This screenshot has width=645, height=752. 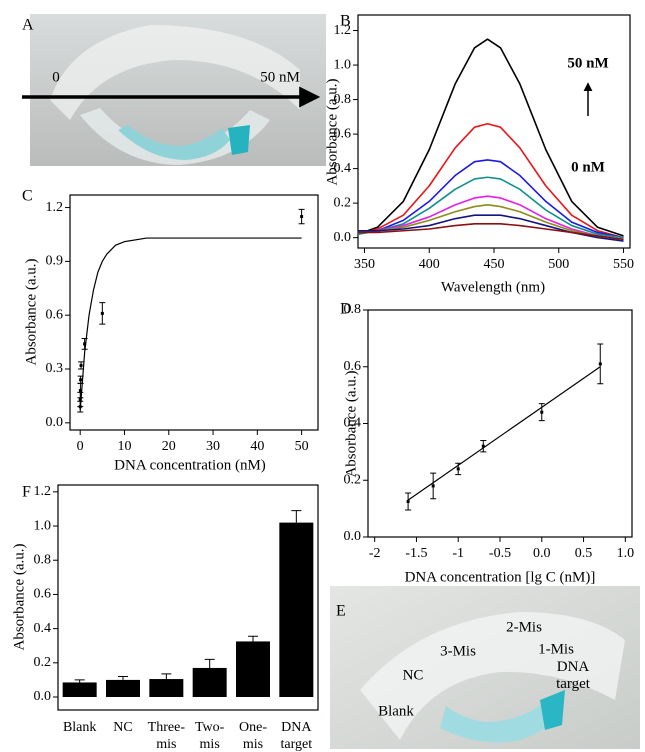 What do you see at coordinates (375, 553) in the screenshot?
I see `x-tick-label: -2` at bounding box center [375, 553].